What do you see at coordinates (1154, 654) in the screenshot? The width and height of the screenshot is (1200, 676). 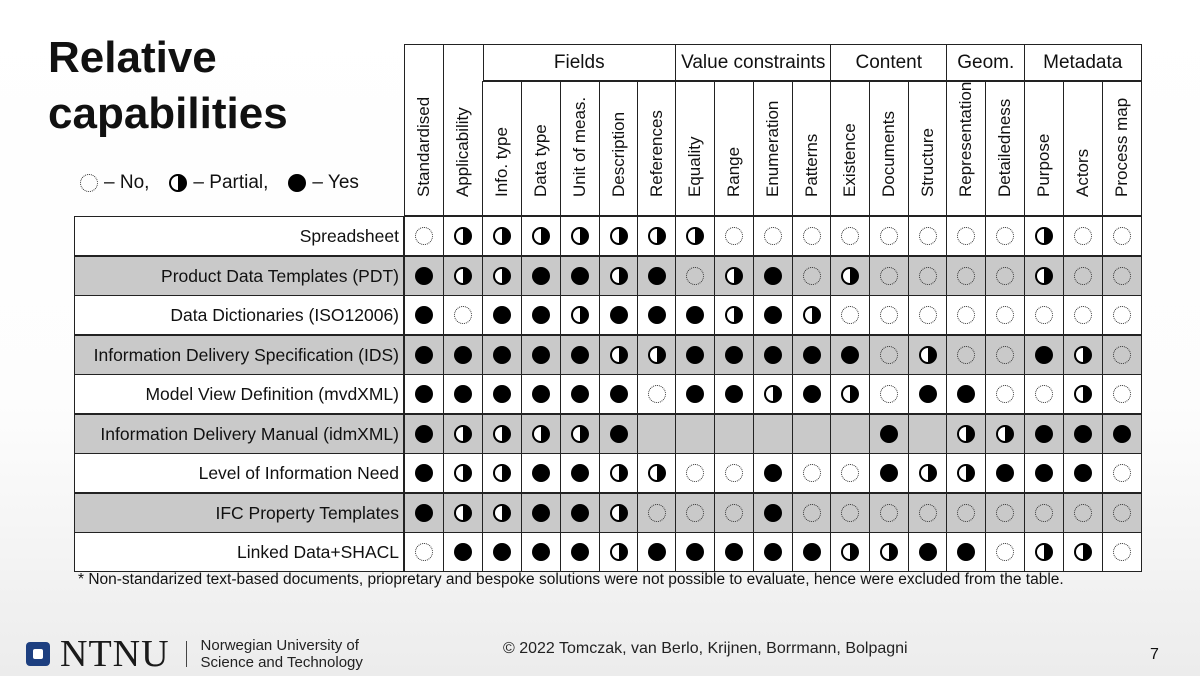 I see `page-number: 7` at bounding box center [1154, 654].